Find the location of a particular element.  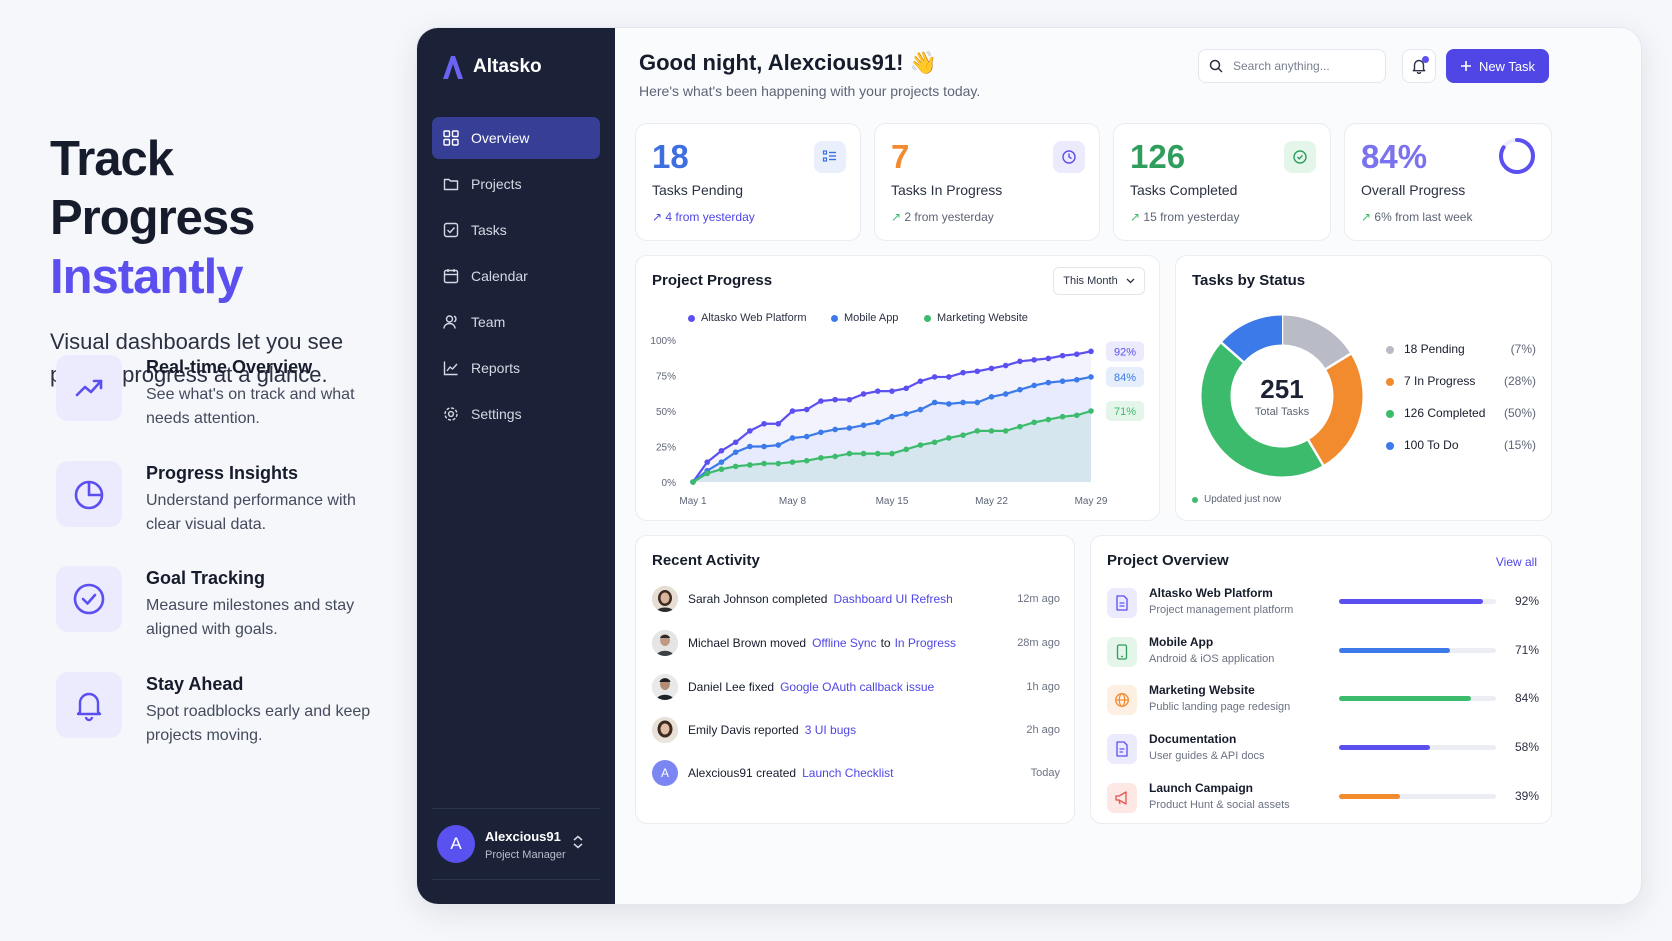

project-desc: Project management platform is located at coordinates (1221, 610).